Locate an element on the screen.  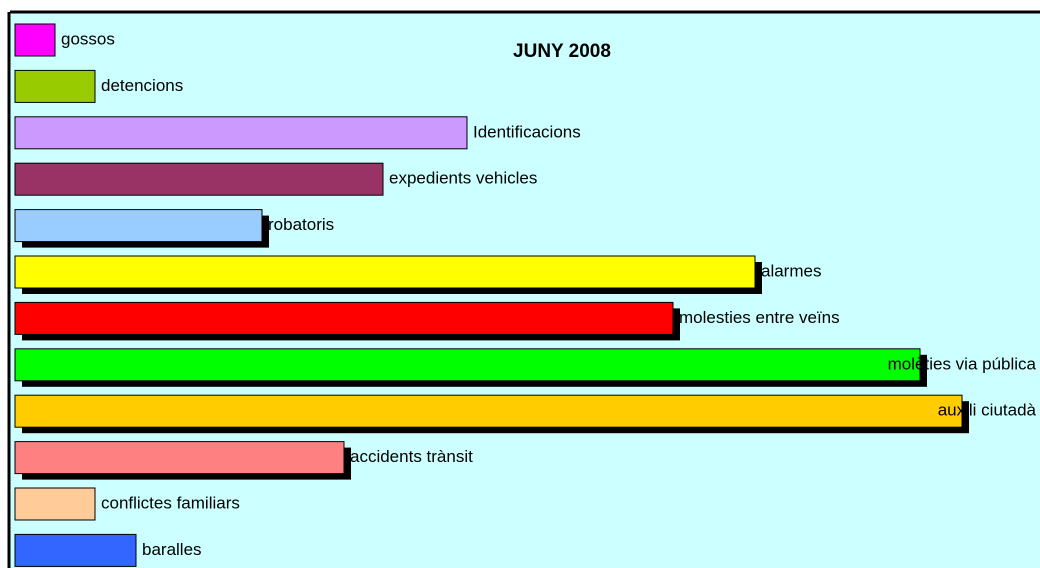
bar-label: robatoris is located at coordinates (301, 224).